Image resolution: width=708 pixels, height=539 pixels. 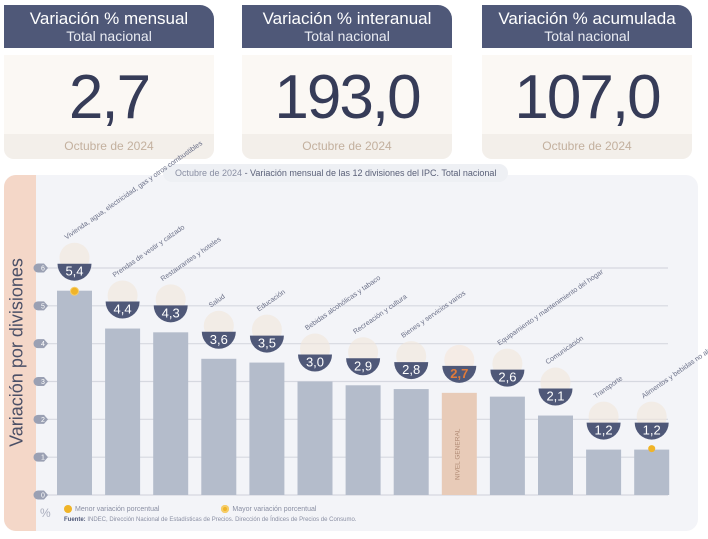 I want to click on max-marker, so click(x=74, y=291).